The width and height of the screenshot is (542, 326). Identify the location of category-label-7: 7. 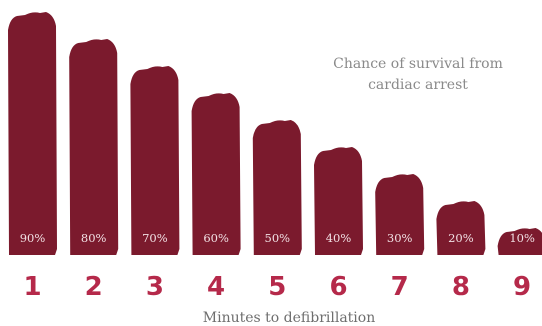
(400, 287).